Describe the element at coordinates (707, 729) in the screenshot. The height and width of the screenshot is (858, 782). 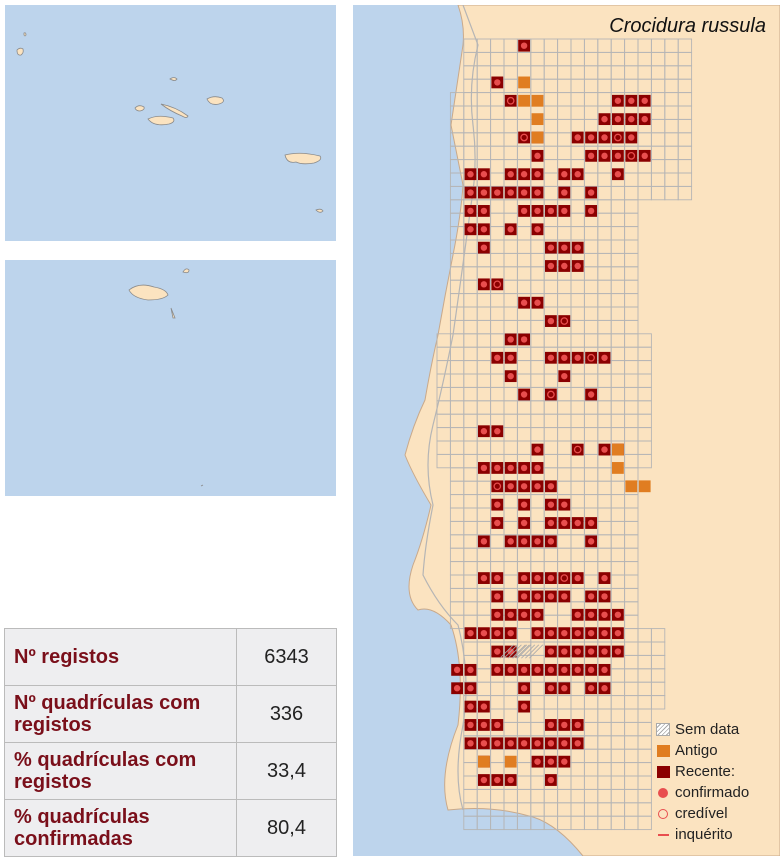
I see `legend-label: Sem data` at that location.